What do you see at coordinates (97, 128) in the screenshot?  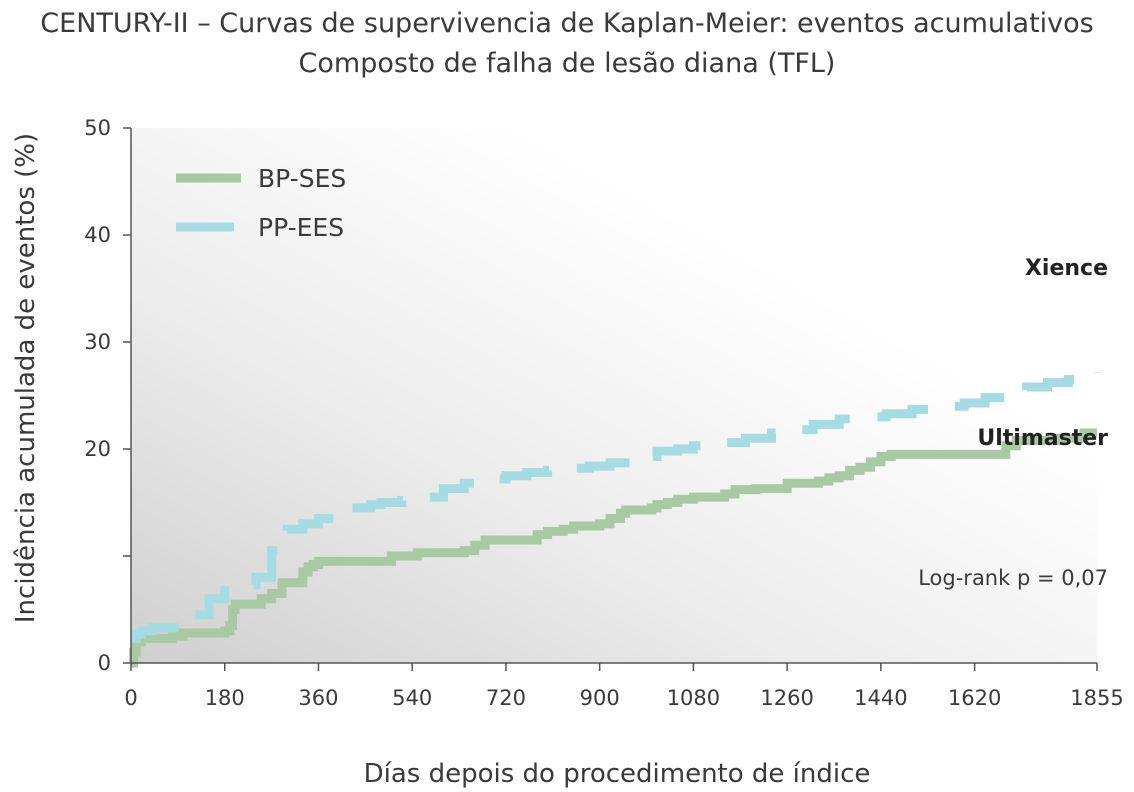 I see `y-tick-label: 50` at bounding box center [97, 128].